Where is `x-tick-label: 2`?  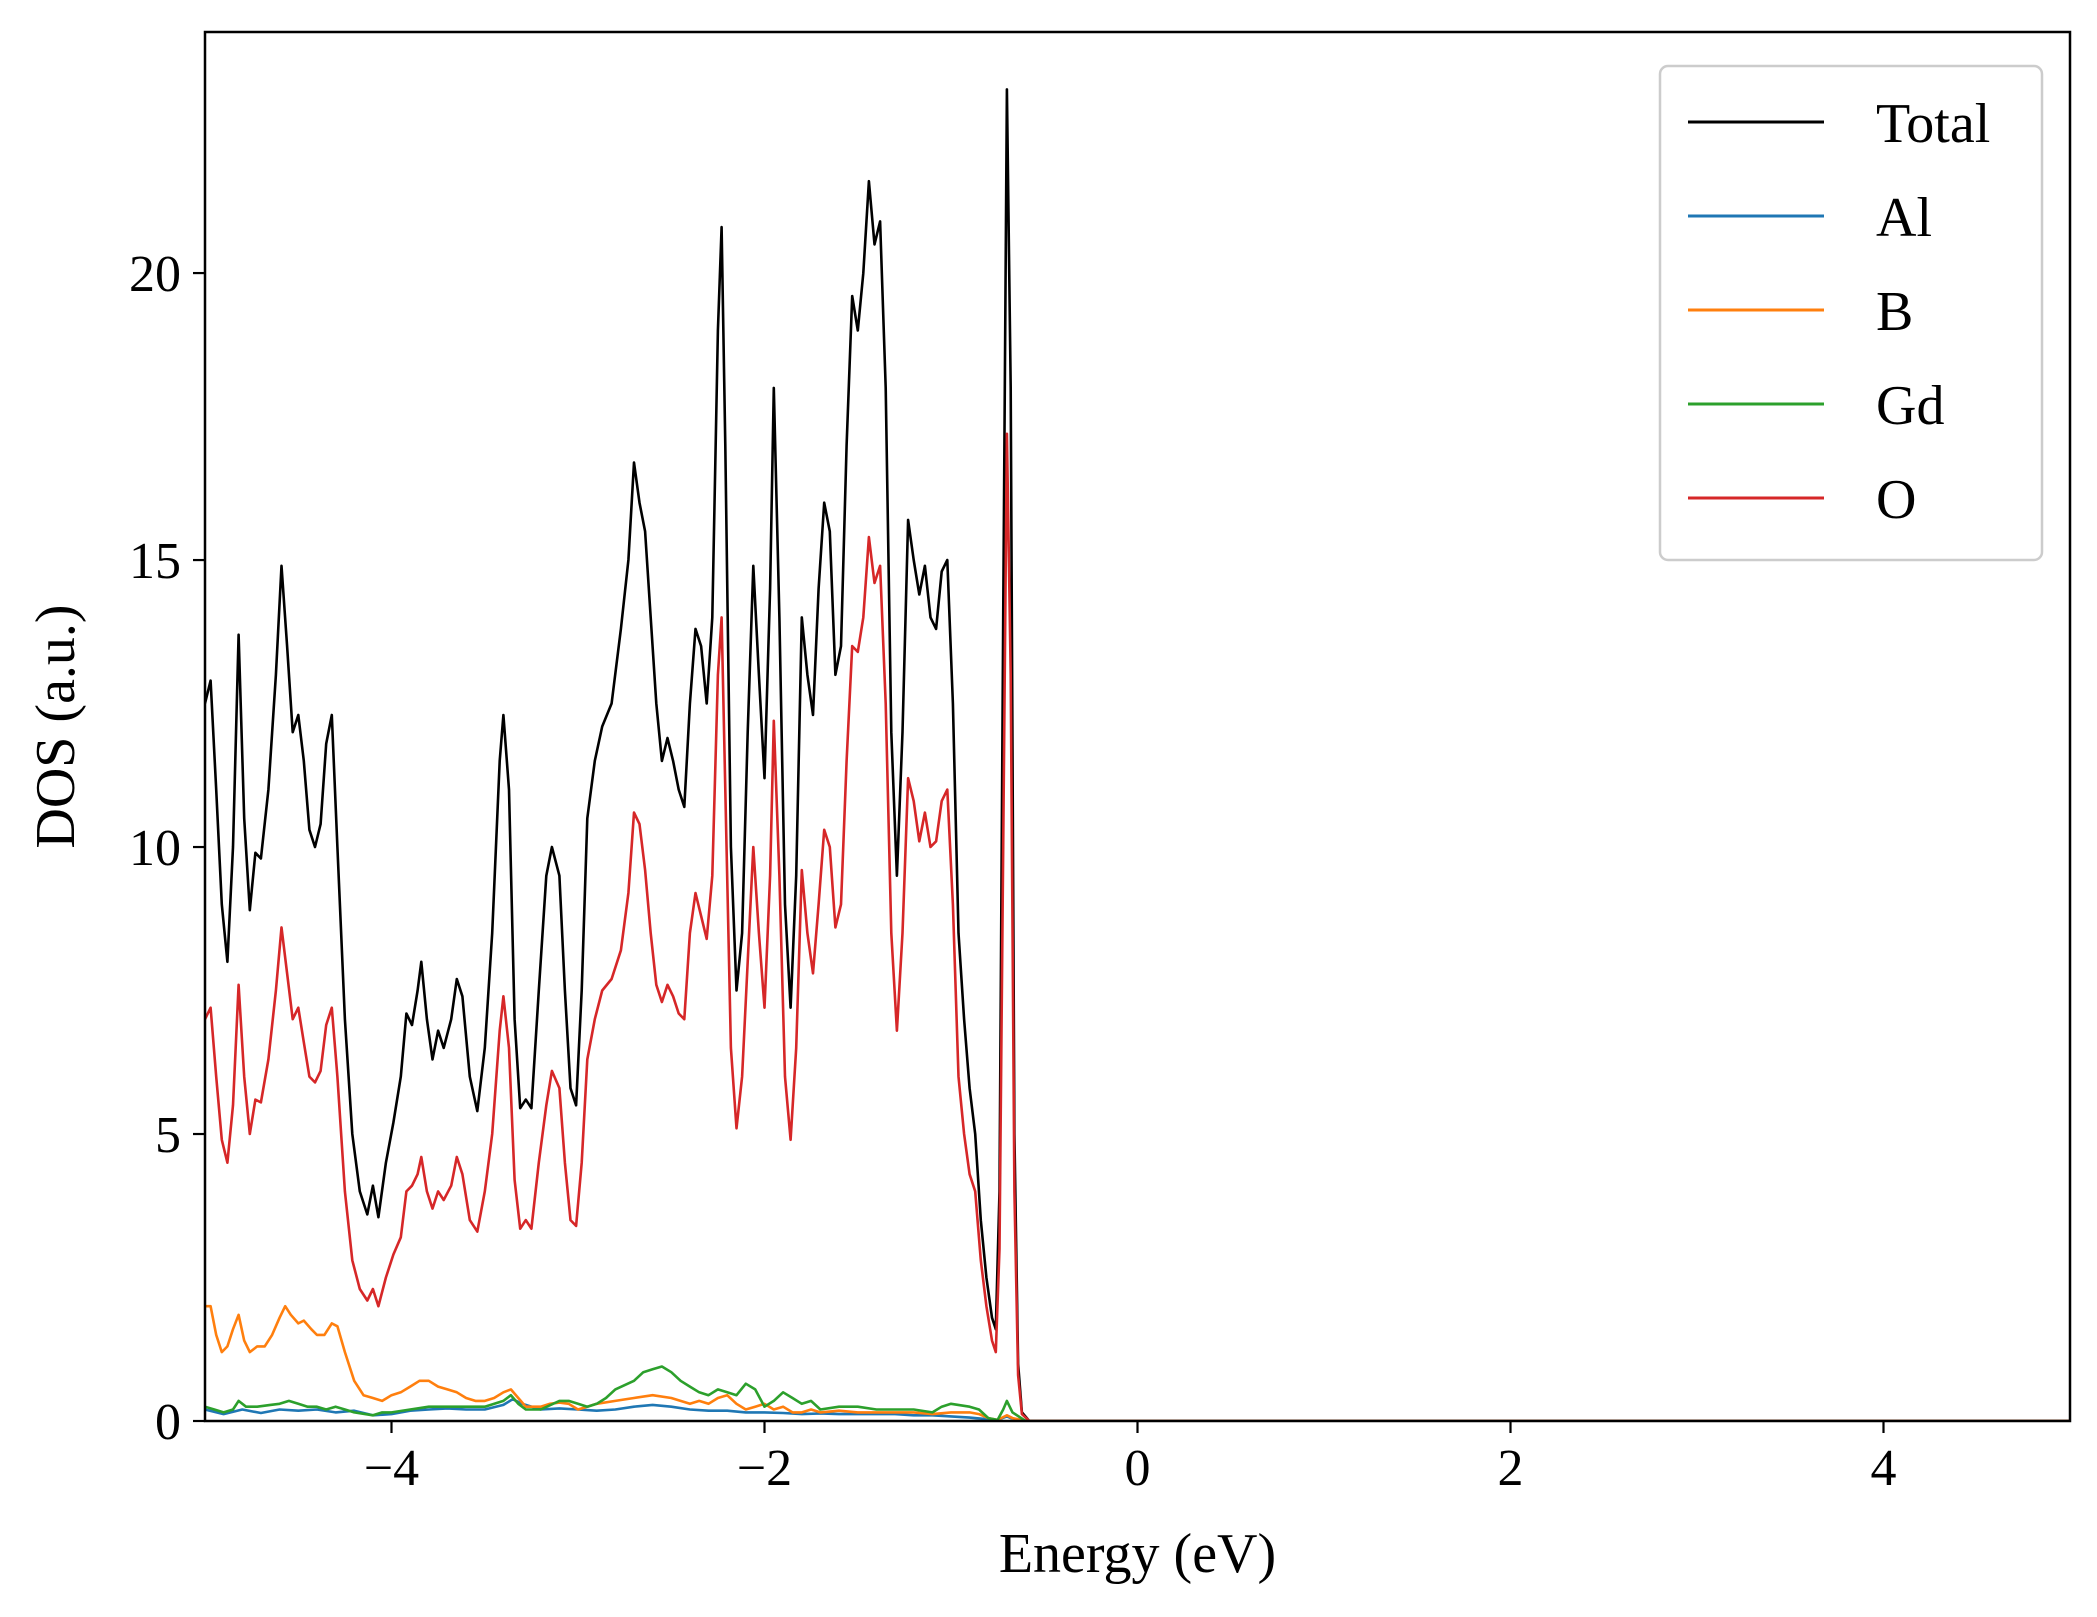 x-tick-label: 2 is located at coordinates (1511, 1468).